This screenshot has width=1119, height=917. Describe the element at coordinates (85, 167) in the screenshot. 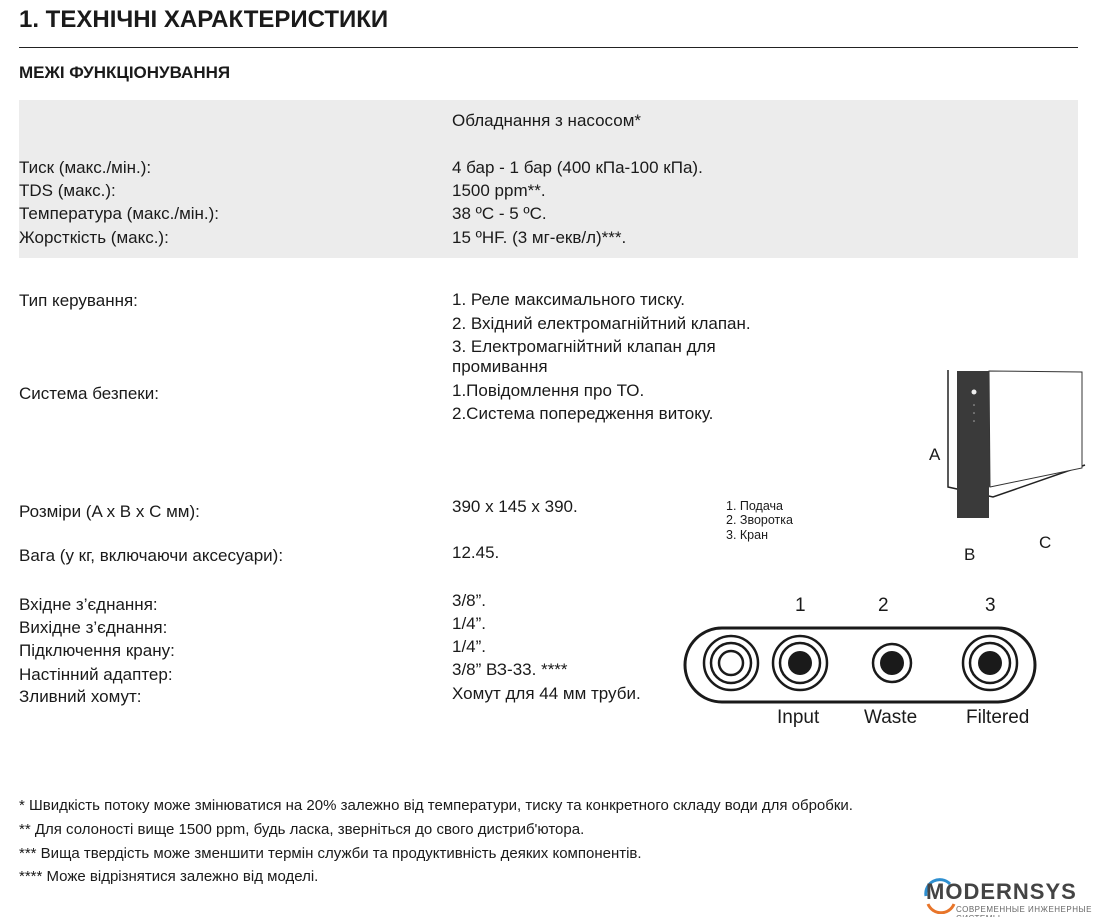

I see `row-label: Тиск (макс./мін.):` at that location.